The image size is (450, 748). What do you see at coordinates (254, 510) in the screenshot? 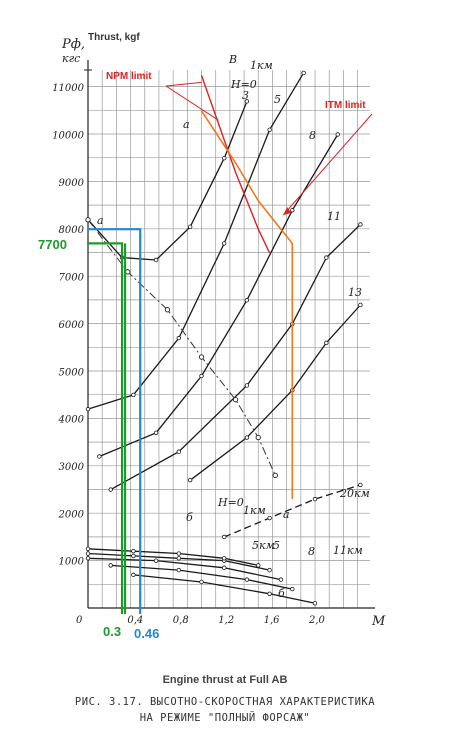
I see `curve-label-lower-1km: 1км` at bounding box center [254, 510].